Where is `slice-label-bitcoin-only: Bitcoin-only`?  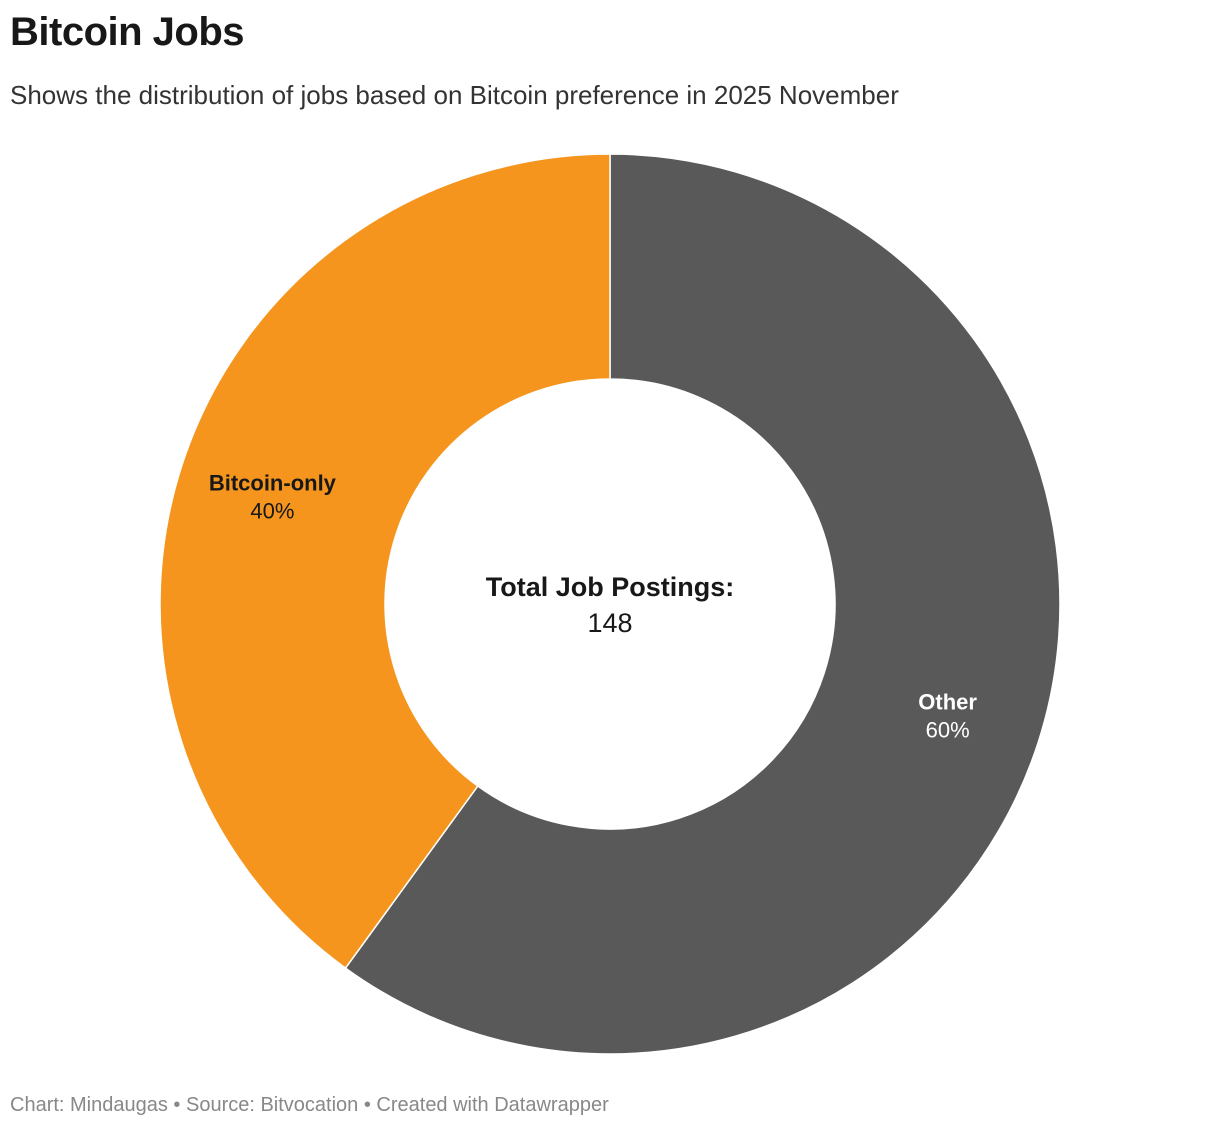
slice-label-bitcoin-only: Bitcoin-only is located at coordinates (273, 482).